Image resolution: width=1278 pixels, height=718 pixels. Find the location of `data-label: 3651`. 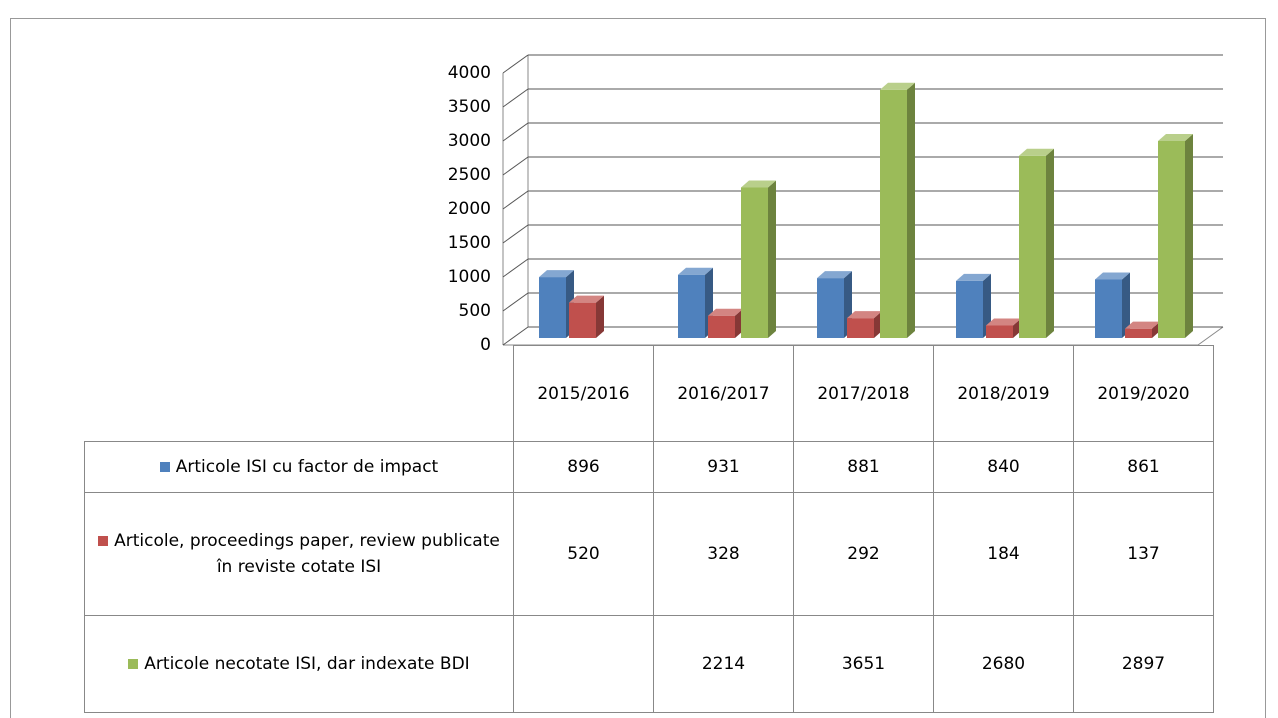

data-label: 3651 is located at coordinates (863, 664).